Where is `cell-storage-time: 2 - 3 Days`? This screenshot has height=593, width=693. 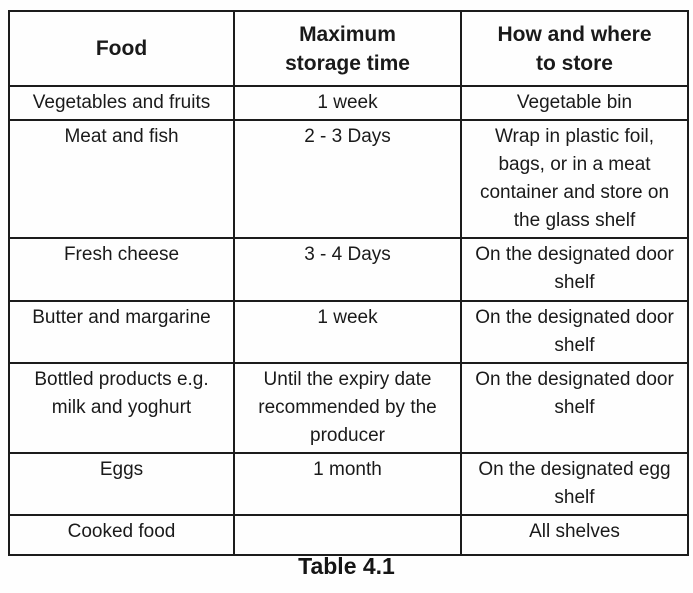 cell-storage-time: 2 - 3 Days is located at coordinates (347, 179).